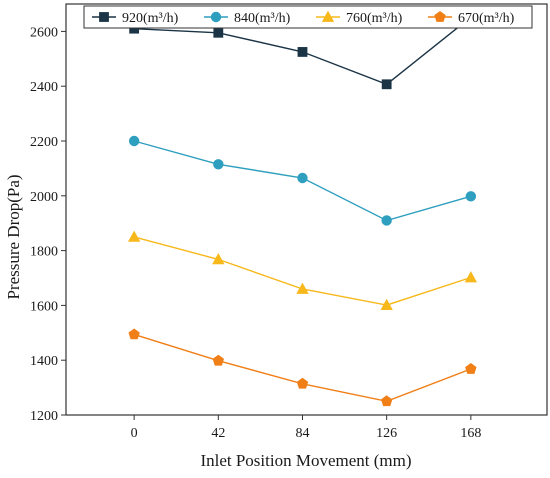 The image size is (550, 478). I want to click on series-760-m-h, so click(302, 270).